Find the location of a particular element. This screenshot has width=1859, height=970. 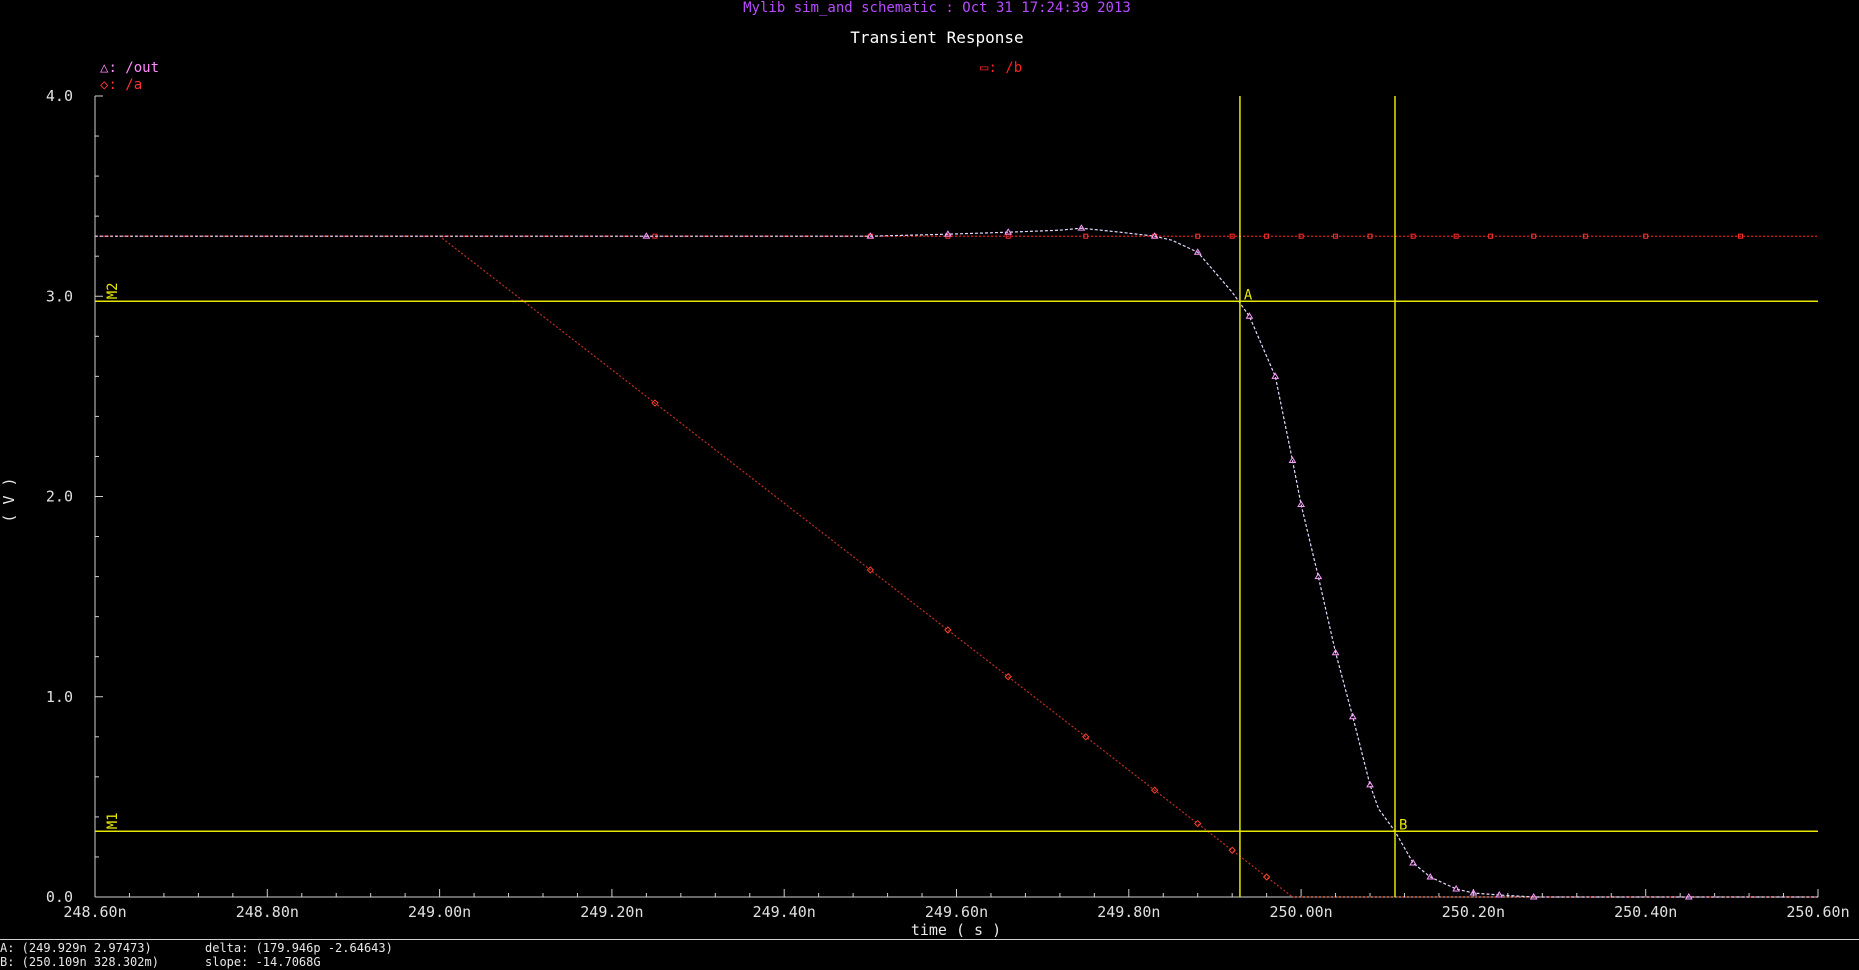

series-b is located at coordinates (956, 236).